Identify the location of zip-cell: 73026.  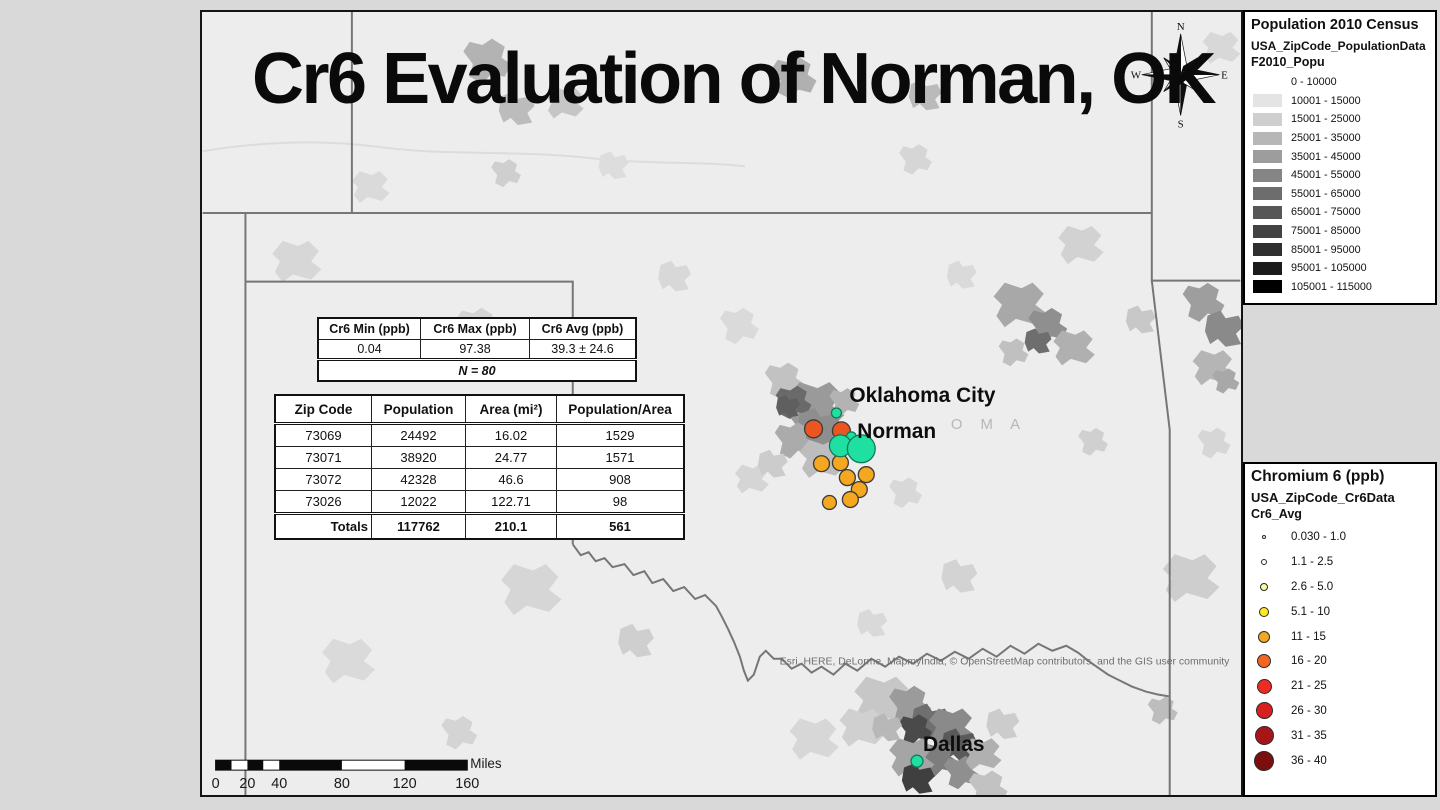
(323, 502).